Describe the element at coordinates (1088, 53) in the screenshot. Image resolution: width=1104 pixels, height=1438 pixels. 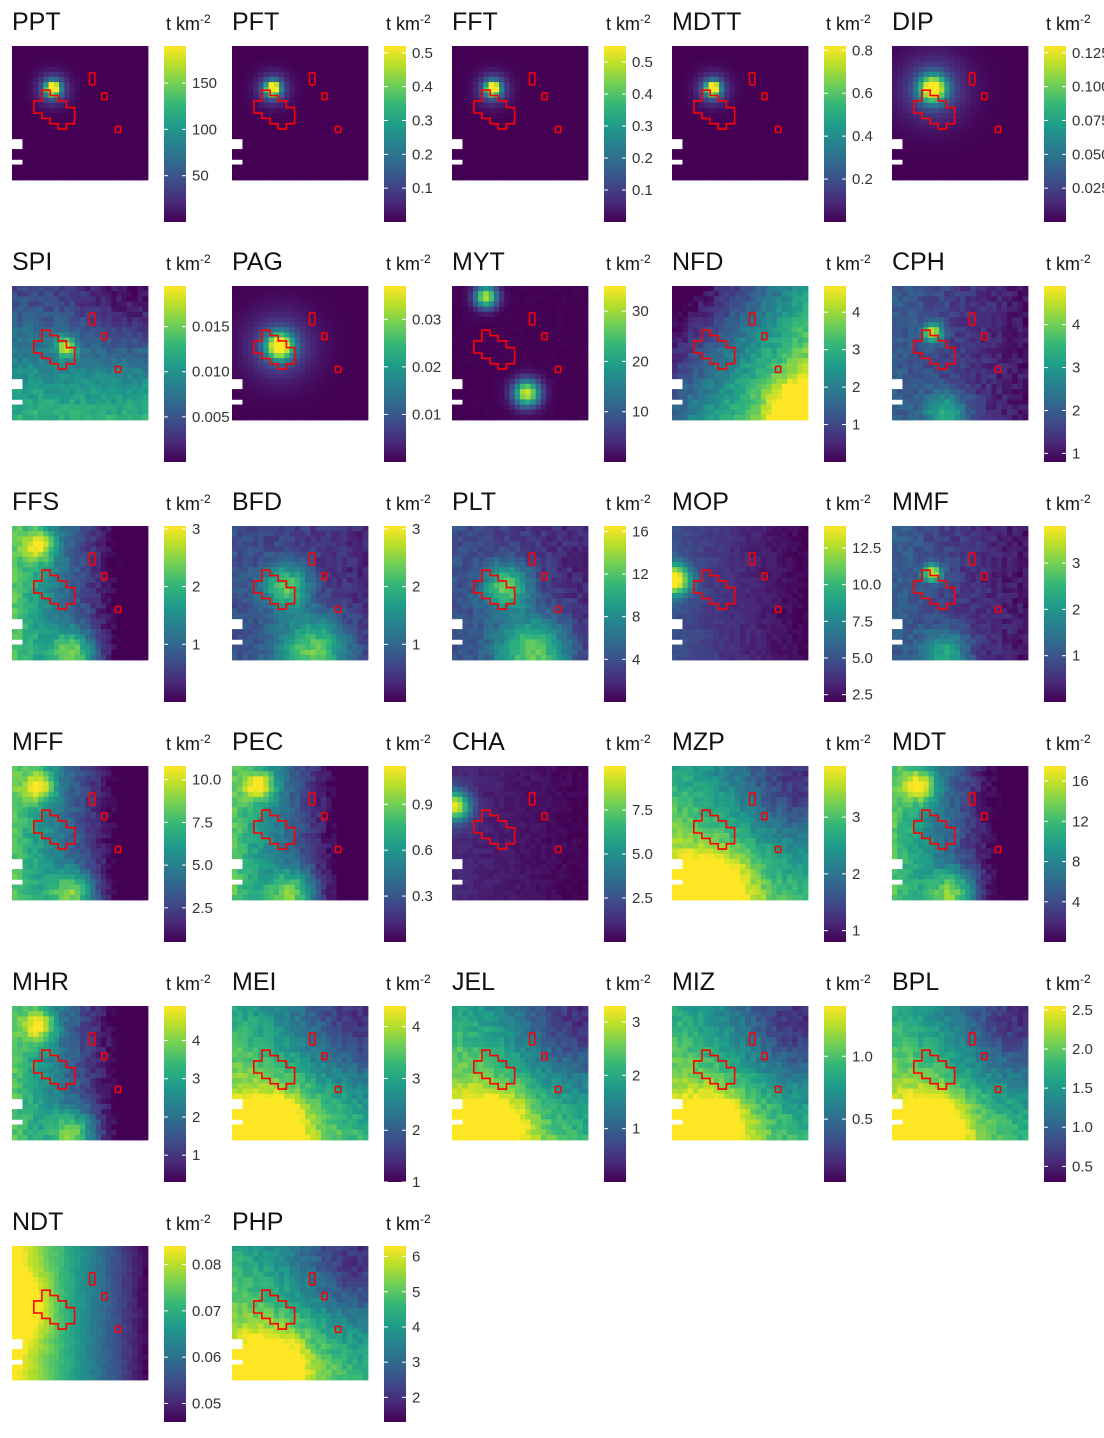
I see `colorbar-tick-label: 0.125` at that location.